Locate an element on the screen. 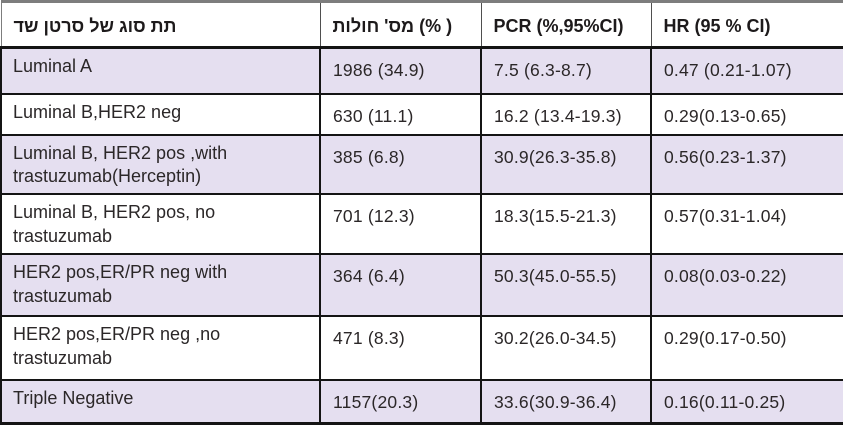 This screenshot has width=843, height=425. pcr-cell: 50.3(45.0-55.5) is located at coordinates (566, 285).